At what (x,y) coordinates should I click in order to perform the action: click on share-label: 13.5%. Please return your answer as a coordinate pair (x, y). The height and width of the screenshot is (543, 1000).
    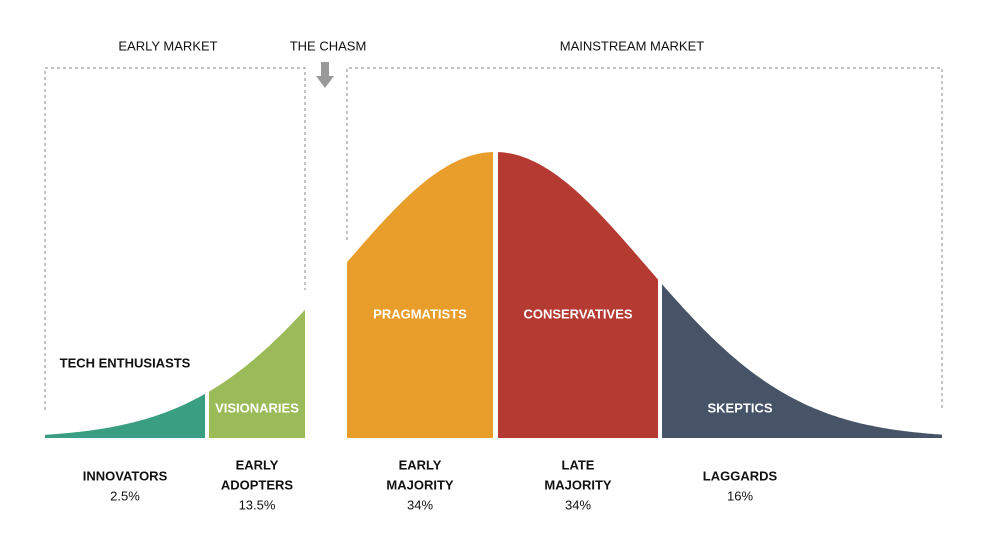
    Looking at the image, I should click on (257, 504).